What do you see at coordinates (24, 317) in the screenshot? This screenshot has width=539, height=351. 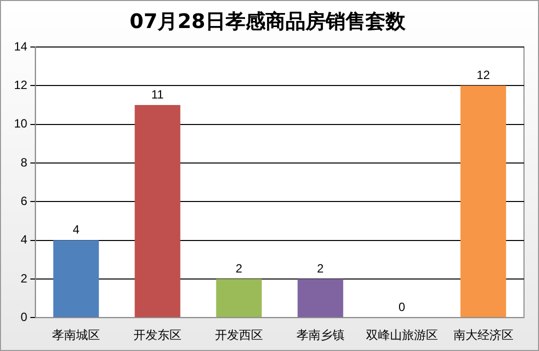 I see `y-tick-label: 0` at bounding box center [24, 317].